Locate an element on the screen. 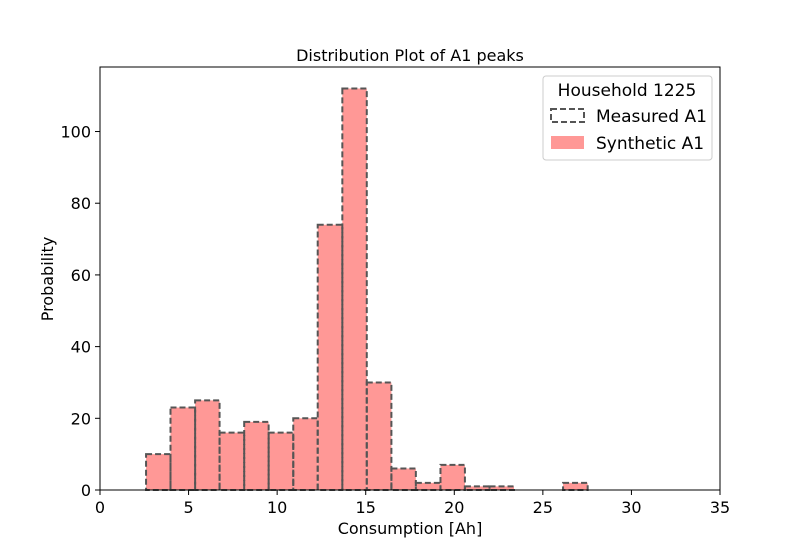 The width and height of the screenshot is (800, 560). x-tick-label: 0 is located at coordinates (100, 507).